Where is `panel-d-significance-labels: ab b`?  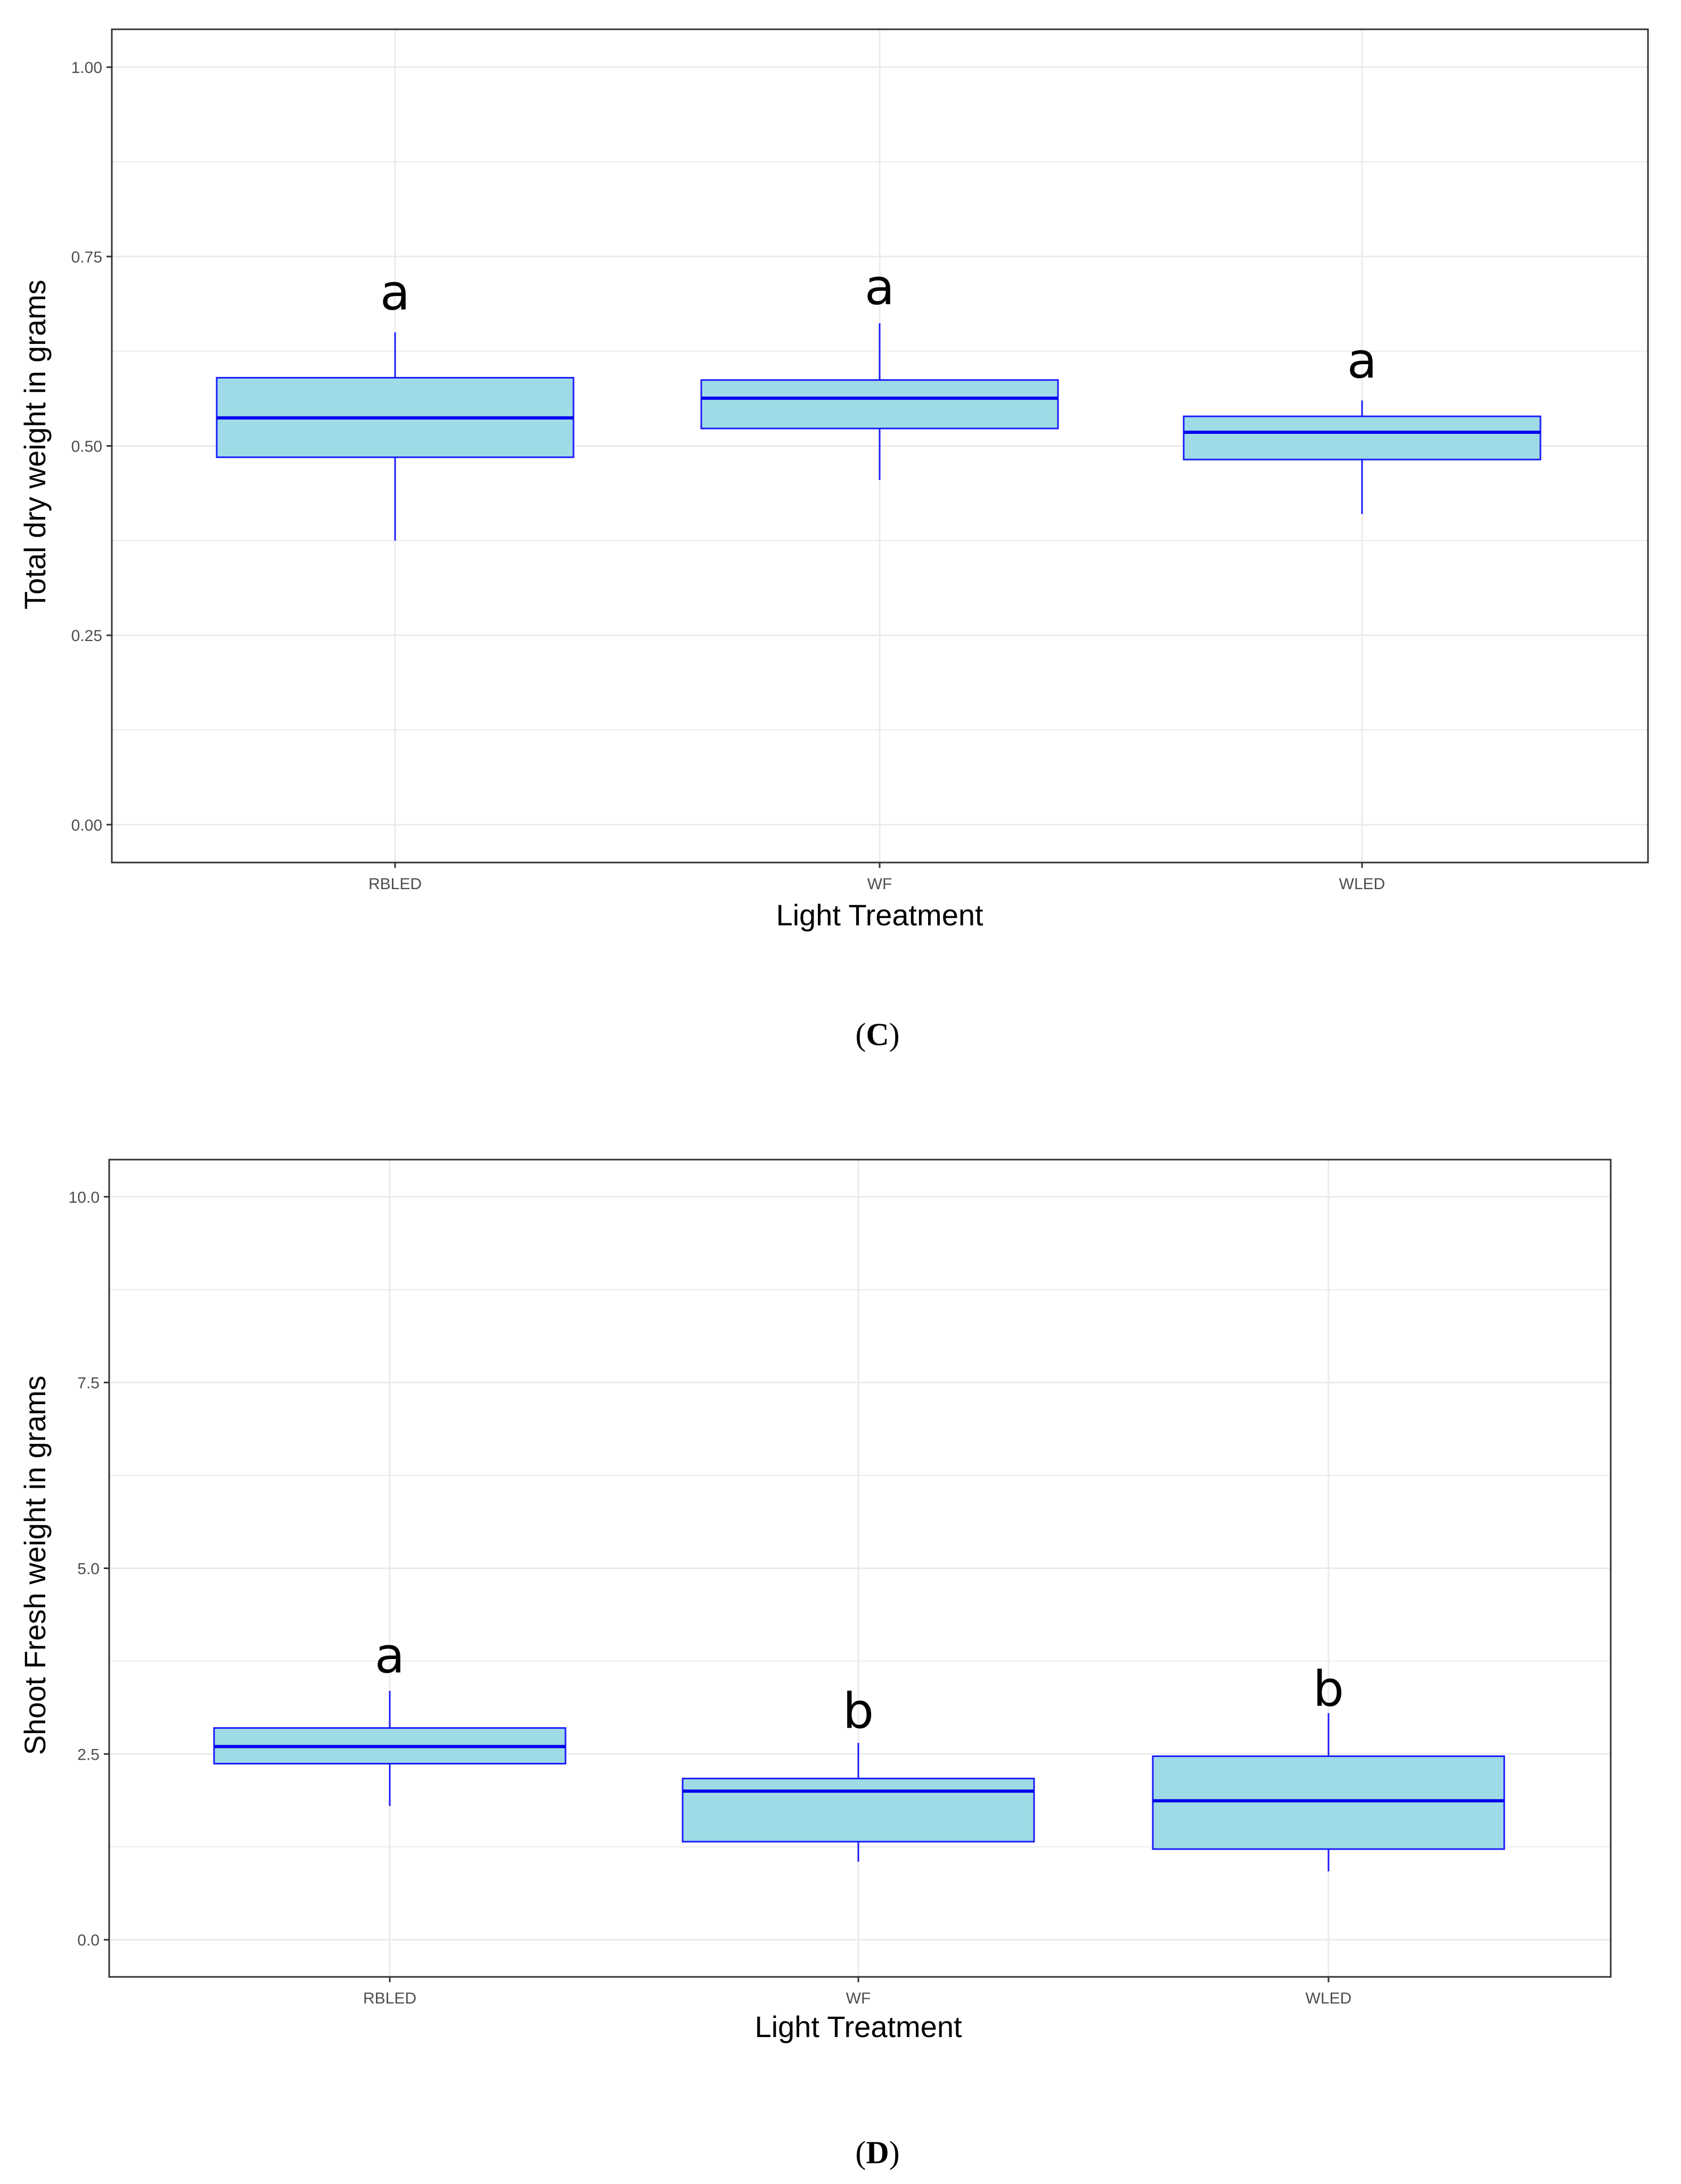 panel-d-significance-labels: ab b is located at coordinates (859, 1684).